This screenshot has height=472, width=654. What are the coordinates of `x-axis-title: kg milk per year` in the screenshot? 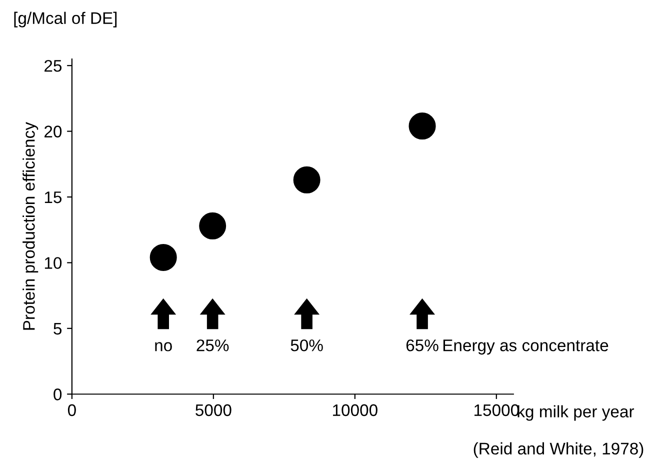 It's located at (576, 413).